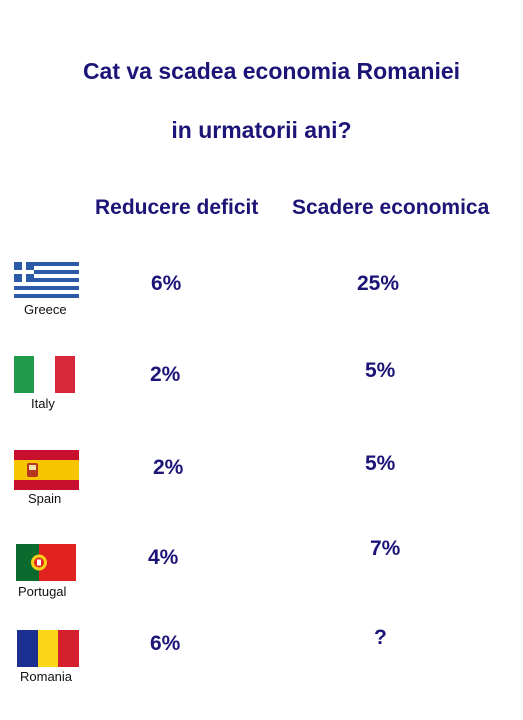  I want to click on deficit-value-romania: 6%, so click(165, 643).